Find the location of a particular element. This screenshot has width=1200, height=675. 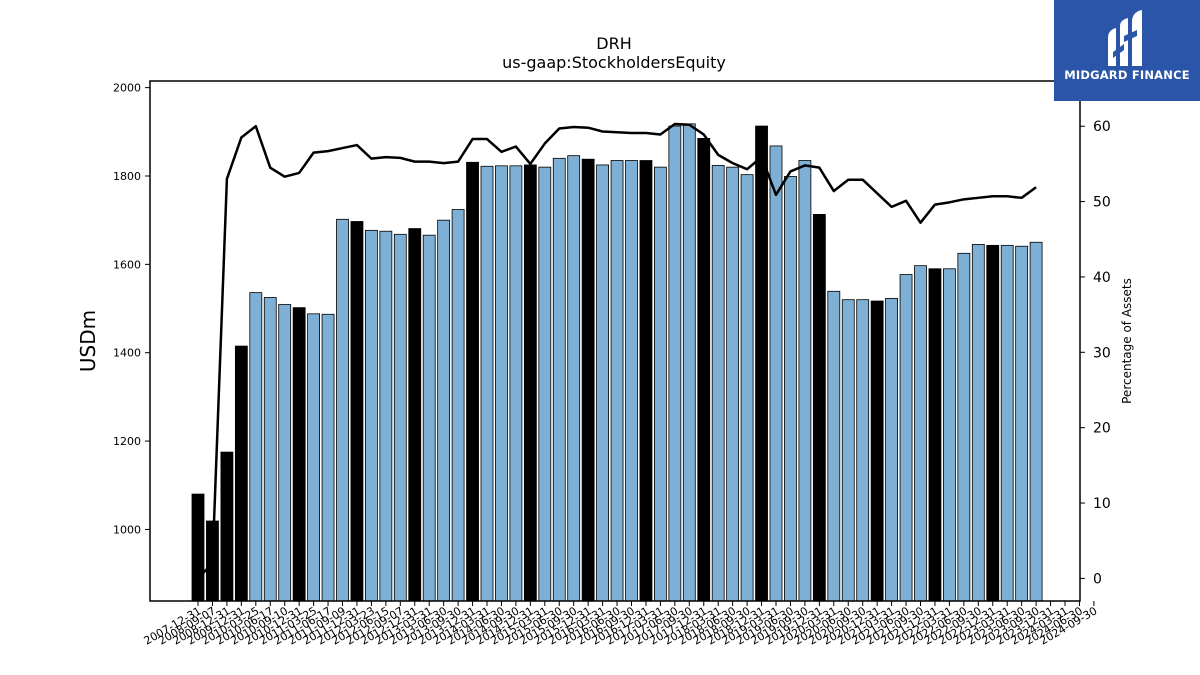

y2-tick-label: 0 is located at coordinates (1097, 579).